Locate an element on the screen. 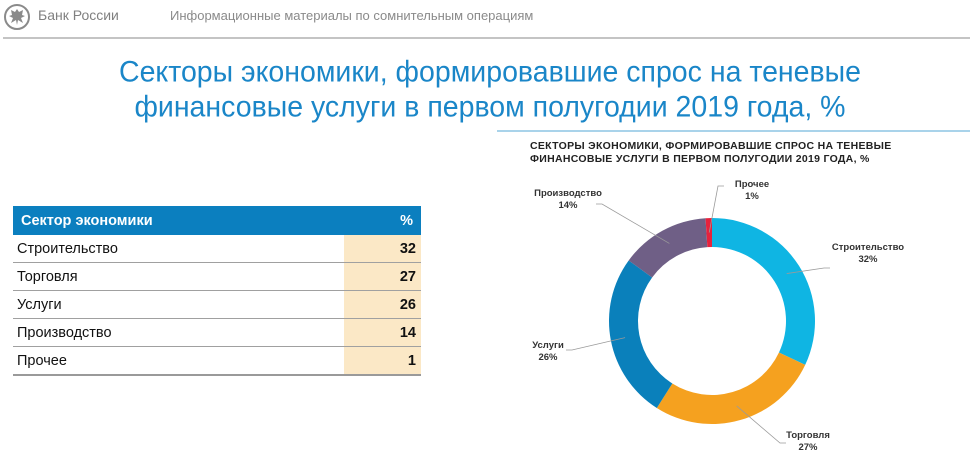  slice-label: Строительство is located at coordinates (868, 247).